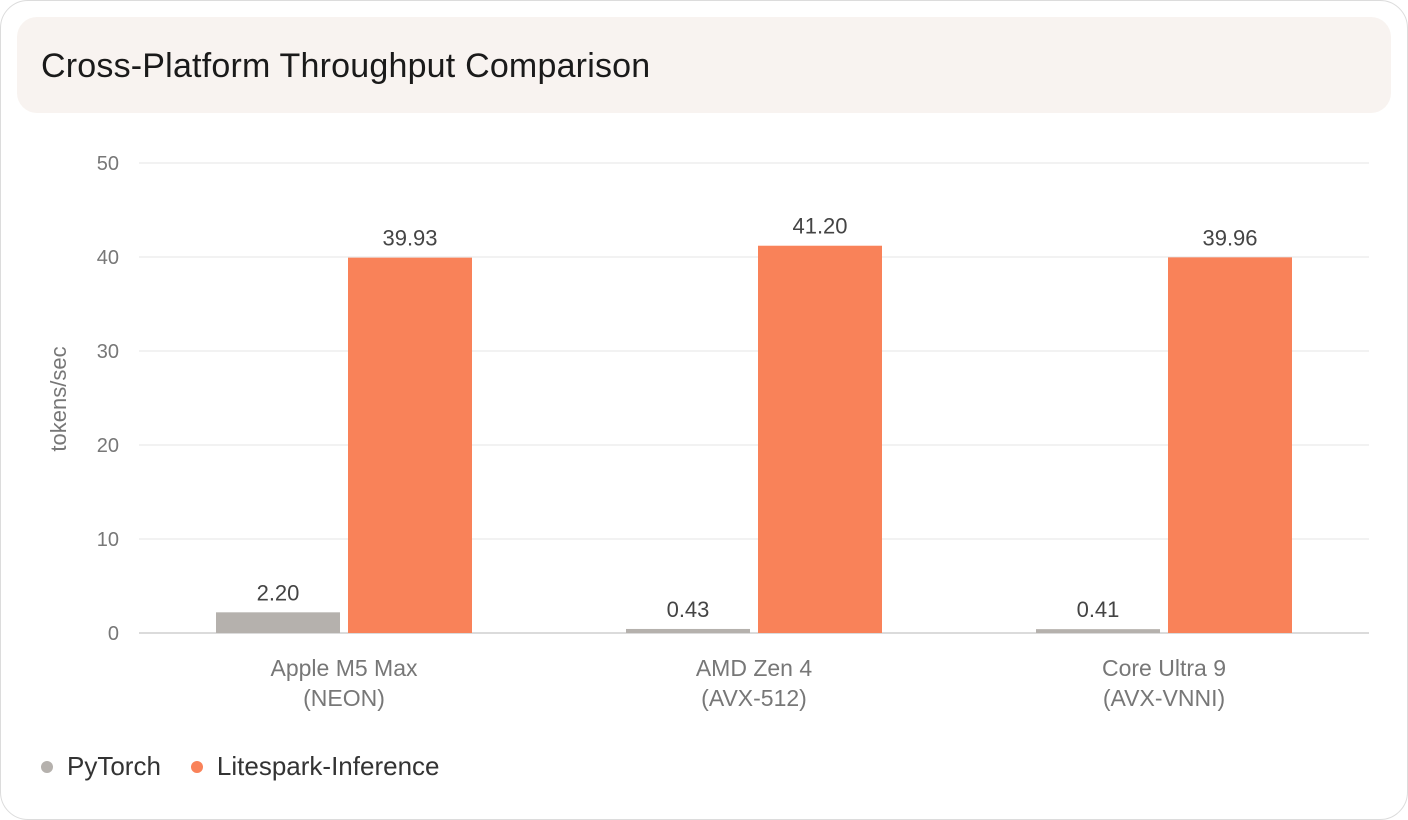 The image size is (1408, 820). Describe the element at coordinates (114, 766) in the screenshot. I see `legend-label: PyTorch` at that location.